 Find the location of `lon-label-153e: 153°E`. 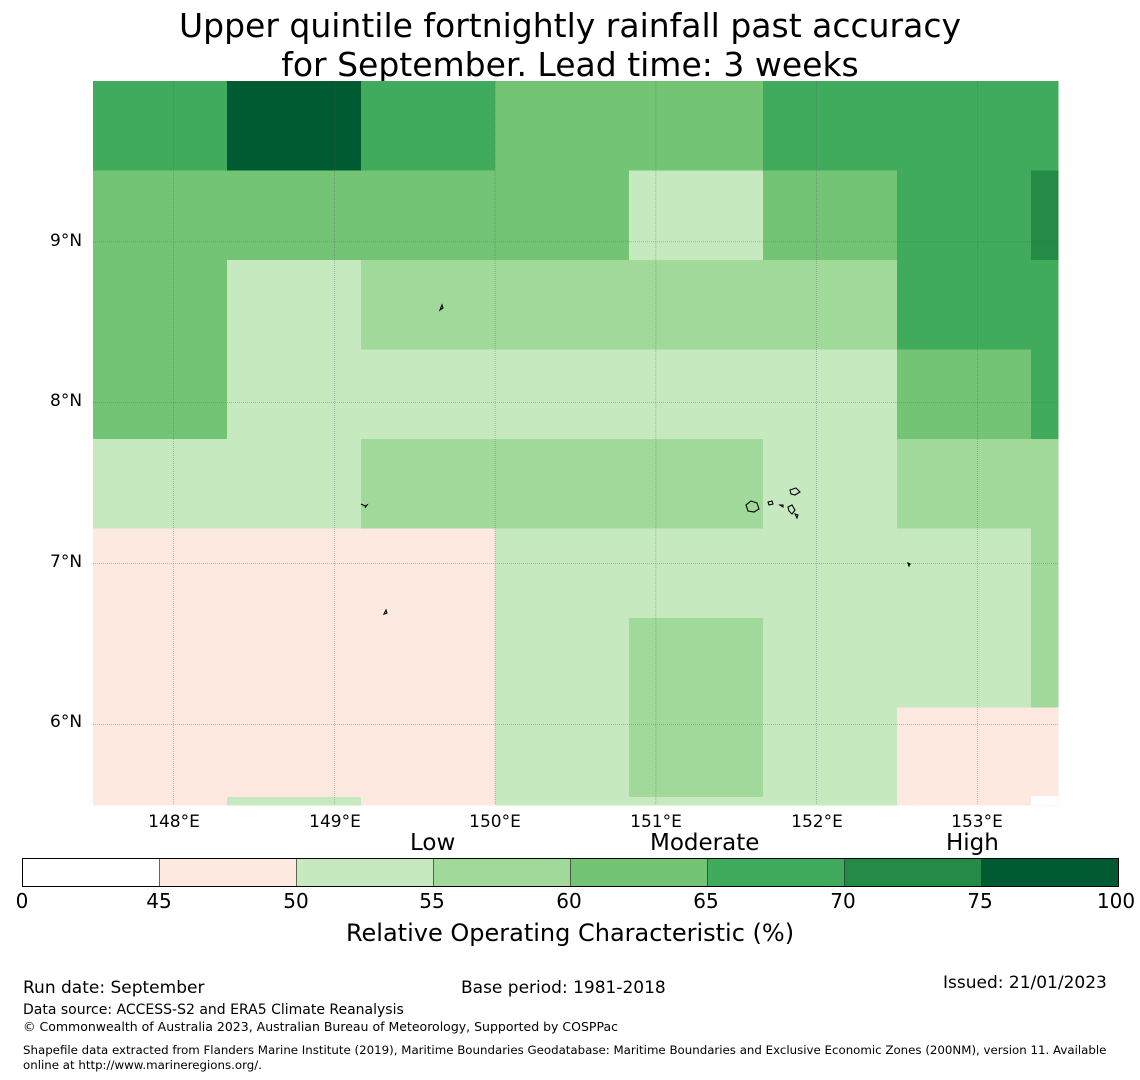

lon-label-153e: 153°E is located at coordinates (977, 822).